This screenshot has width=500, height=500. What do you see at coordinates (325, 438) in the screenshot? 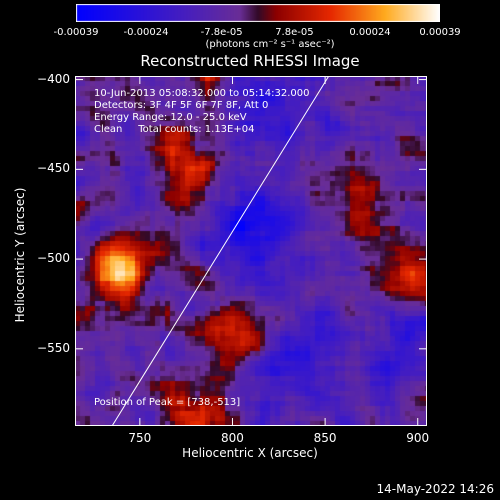
I see `x-tick-label: 850` at bounding box center [325, 438].